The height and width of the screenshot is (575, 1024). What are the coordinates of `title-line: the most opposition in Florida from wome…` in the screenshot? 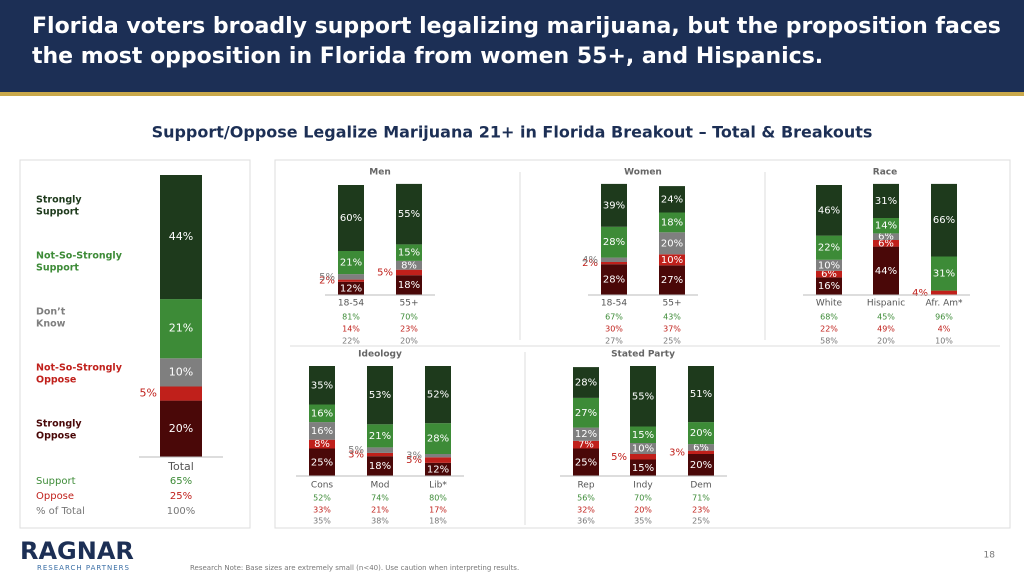 It's located at (428, 56).